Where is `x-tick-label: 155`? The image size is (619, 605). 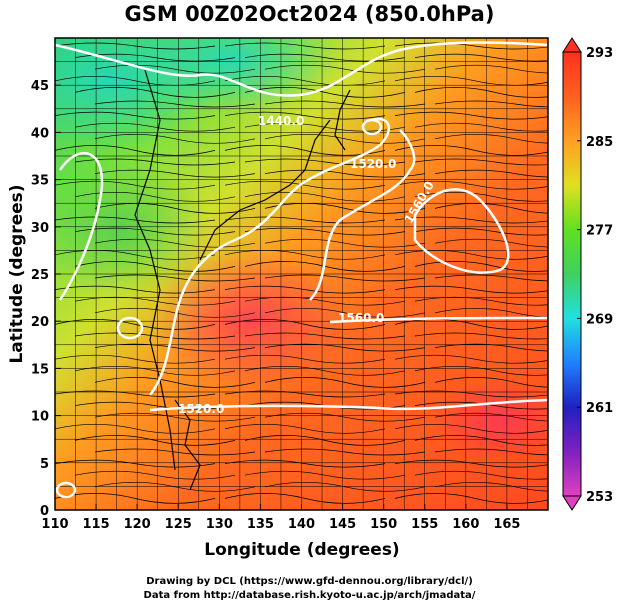
x-tick-label: 155 is located at coordinates (424, 524).